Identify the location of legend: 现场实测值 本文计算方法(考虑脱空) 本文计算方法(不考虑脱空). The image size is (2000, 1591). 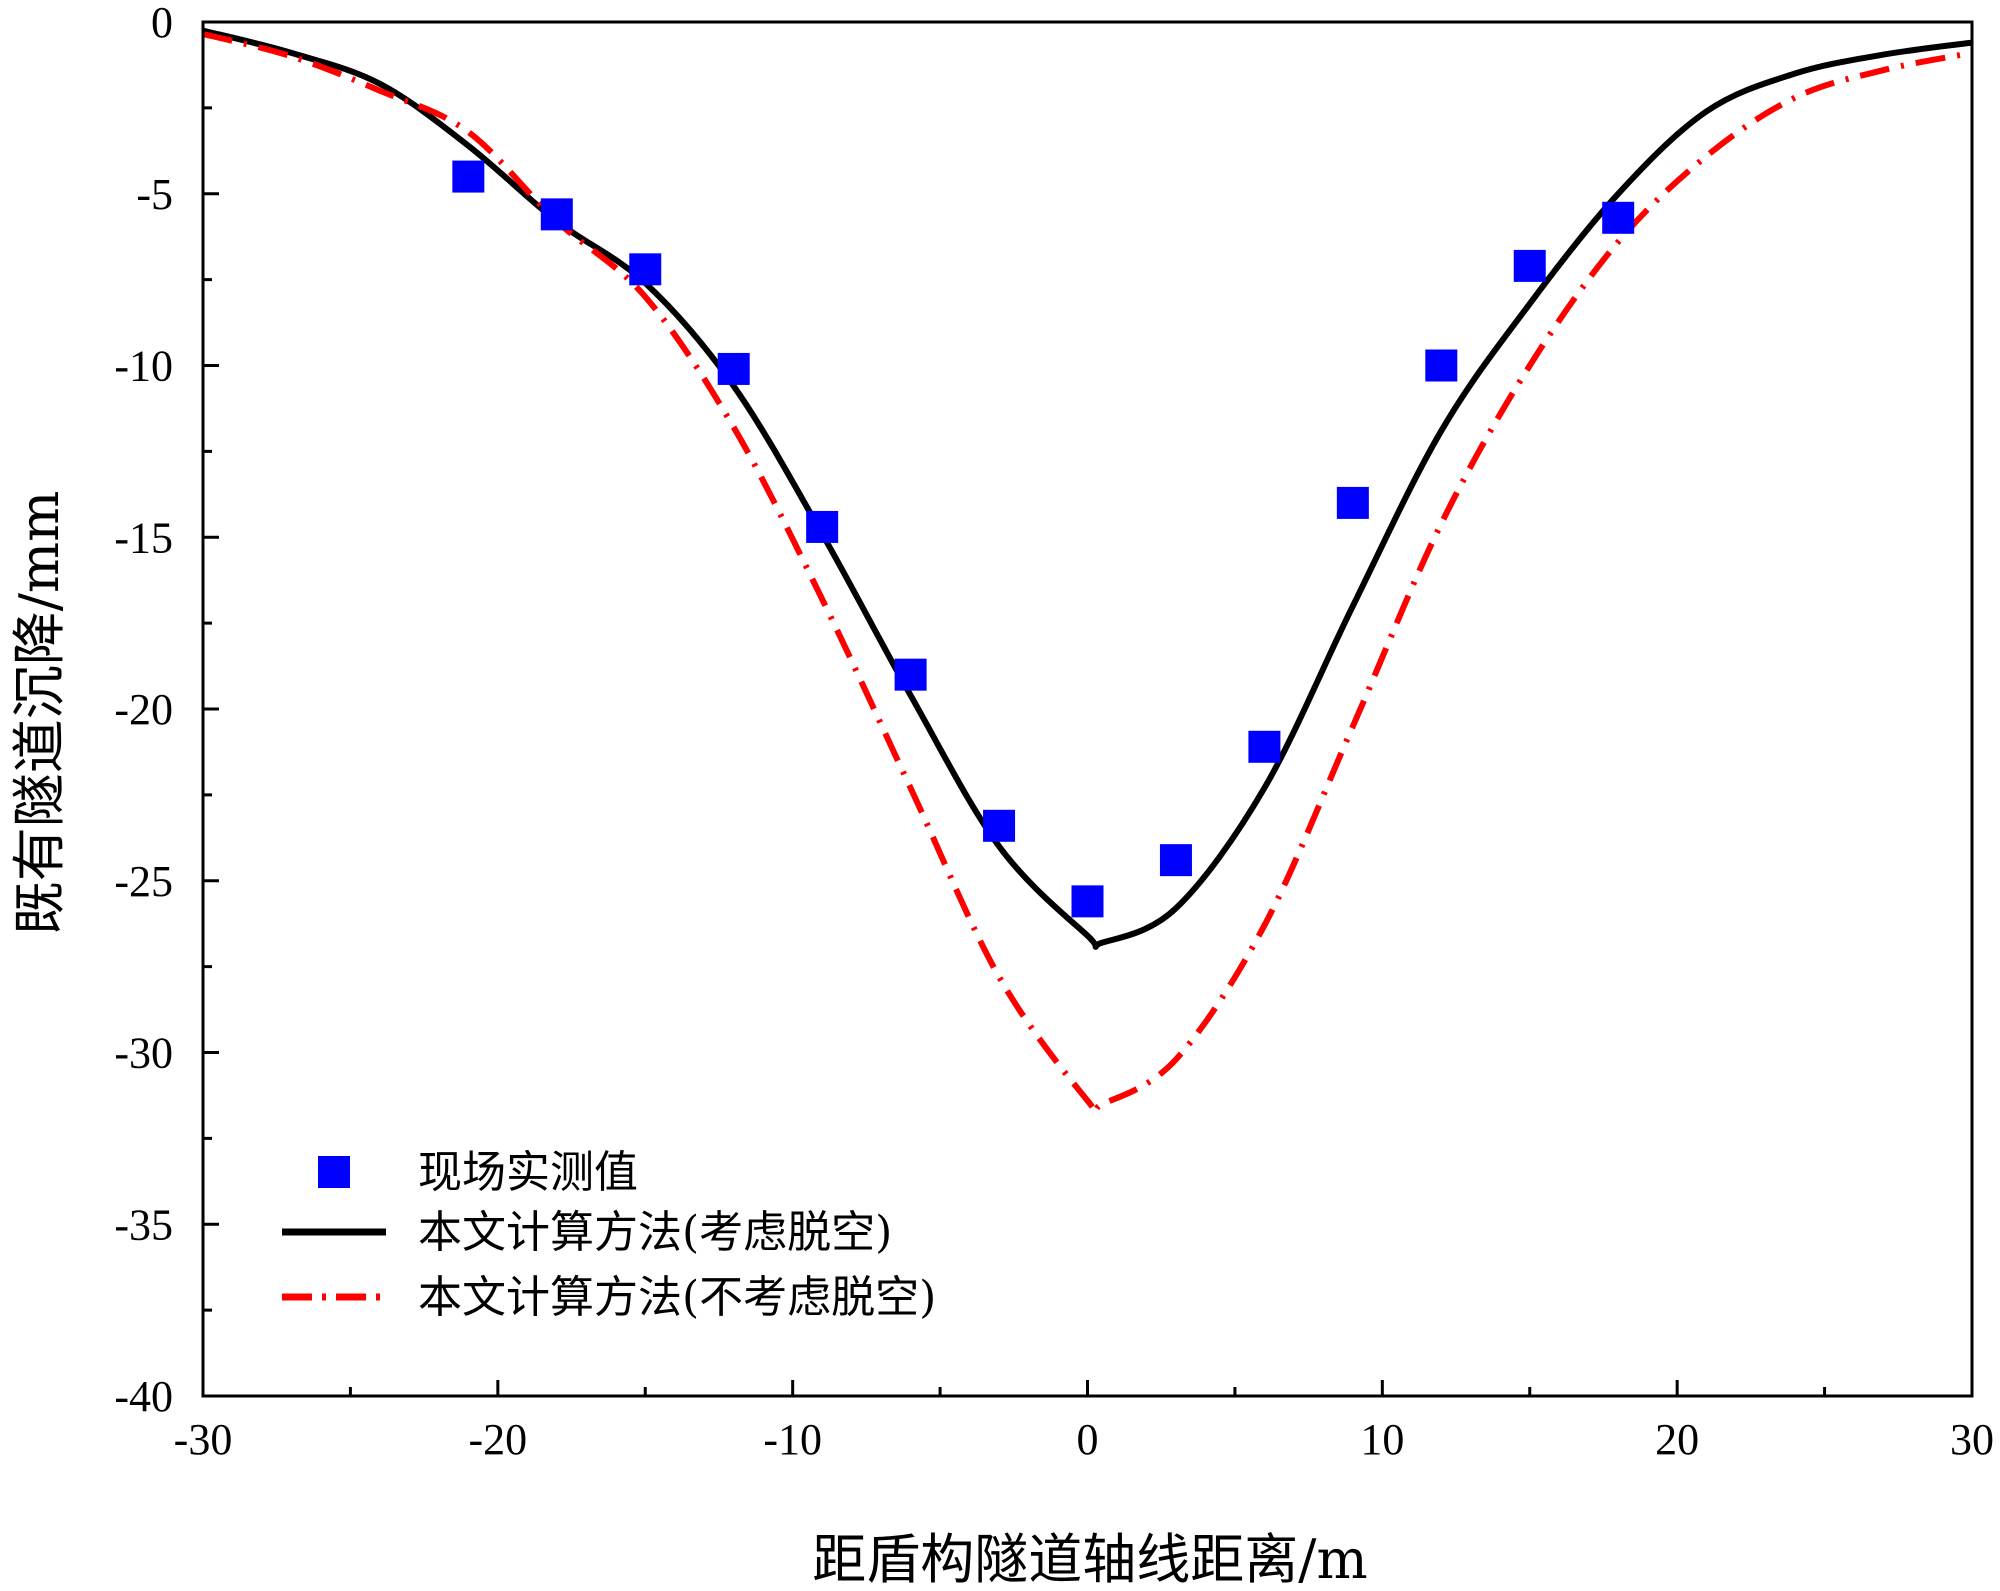
(609, 1235).